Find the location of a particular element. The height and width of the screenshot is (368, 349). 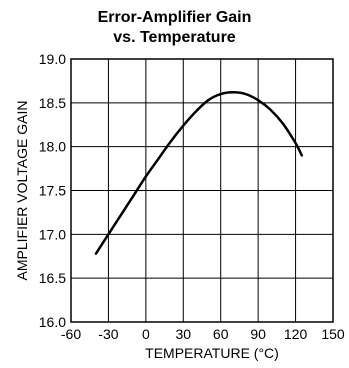

y-axis-label: AMPLIFIER VOLTAGE GAIN is located at coordinates (22, 191).